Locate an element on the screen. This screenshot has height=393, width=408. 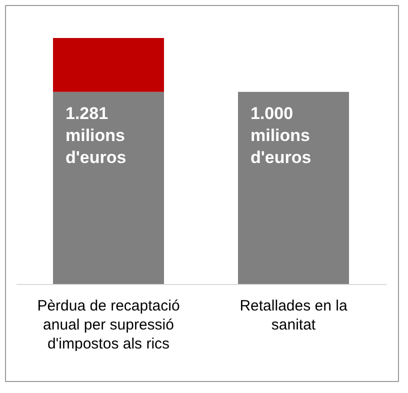
x-tick-label: Retallades en la sanitat is located at coordinates (294, 316).